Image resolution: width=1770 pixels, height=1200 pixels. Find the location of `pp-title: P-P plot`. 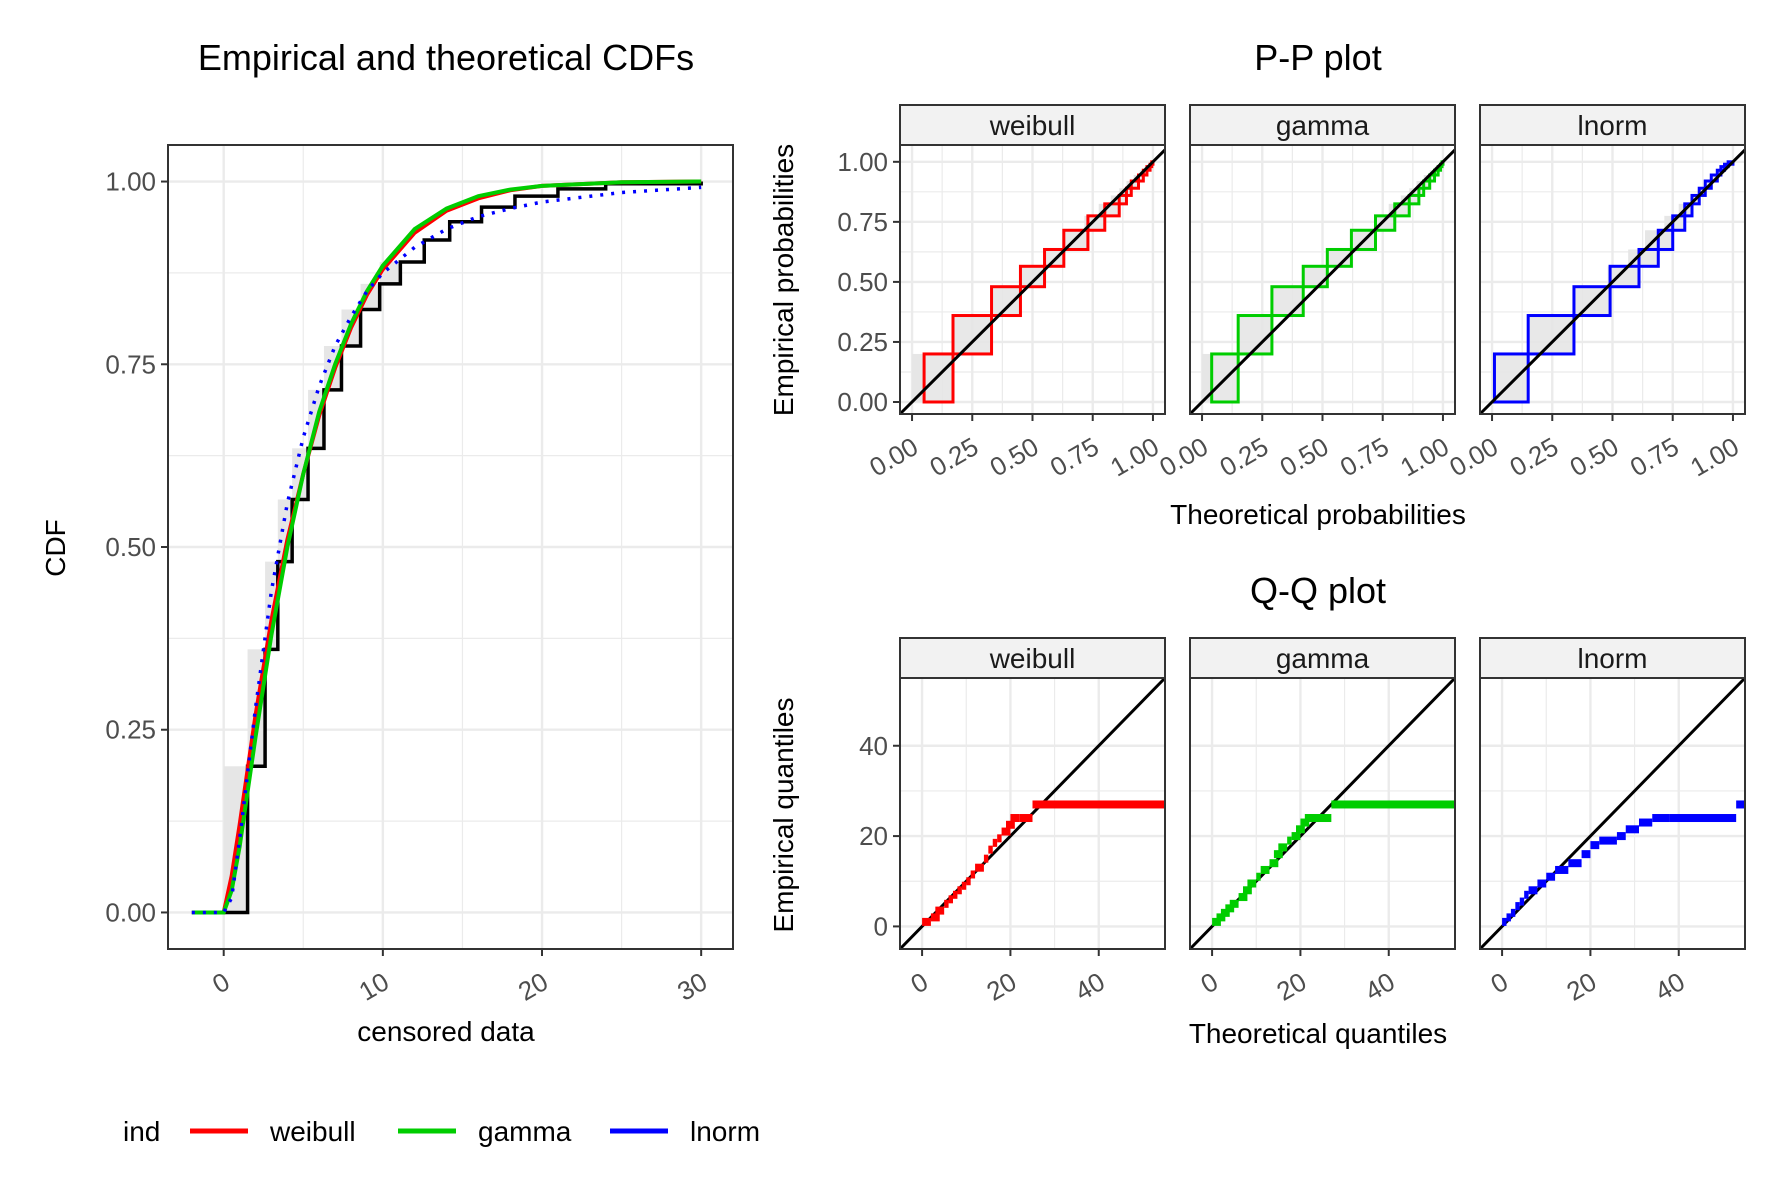

pp-title: P-P plot is located at coordinates (1317, 57).